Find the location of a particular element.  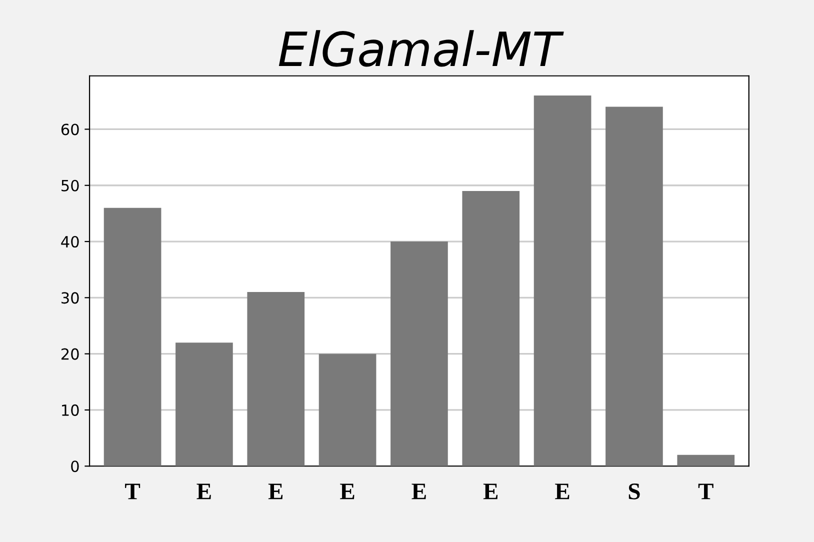

y-tick-label: 10 is located at coordinates (70, 410).